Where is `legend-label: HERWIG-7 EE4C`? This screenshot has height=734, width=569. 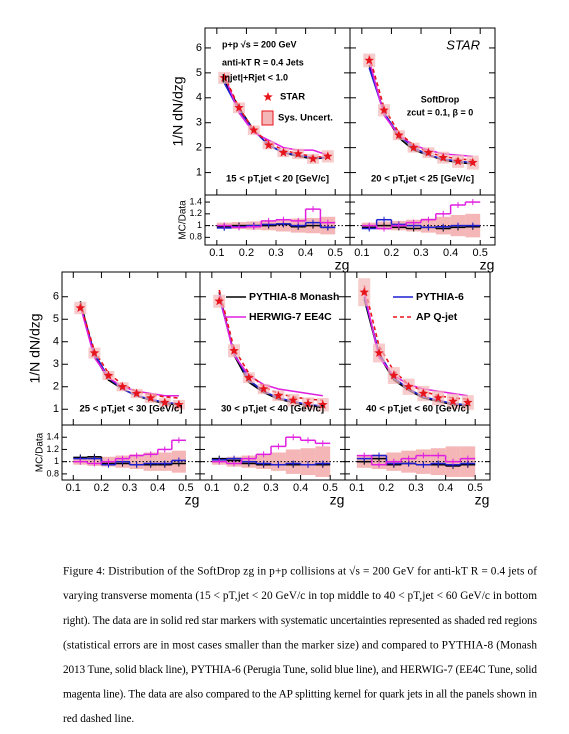 legend-label: HERWIG-7 EE4C is located at coordinates (290, 317).